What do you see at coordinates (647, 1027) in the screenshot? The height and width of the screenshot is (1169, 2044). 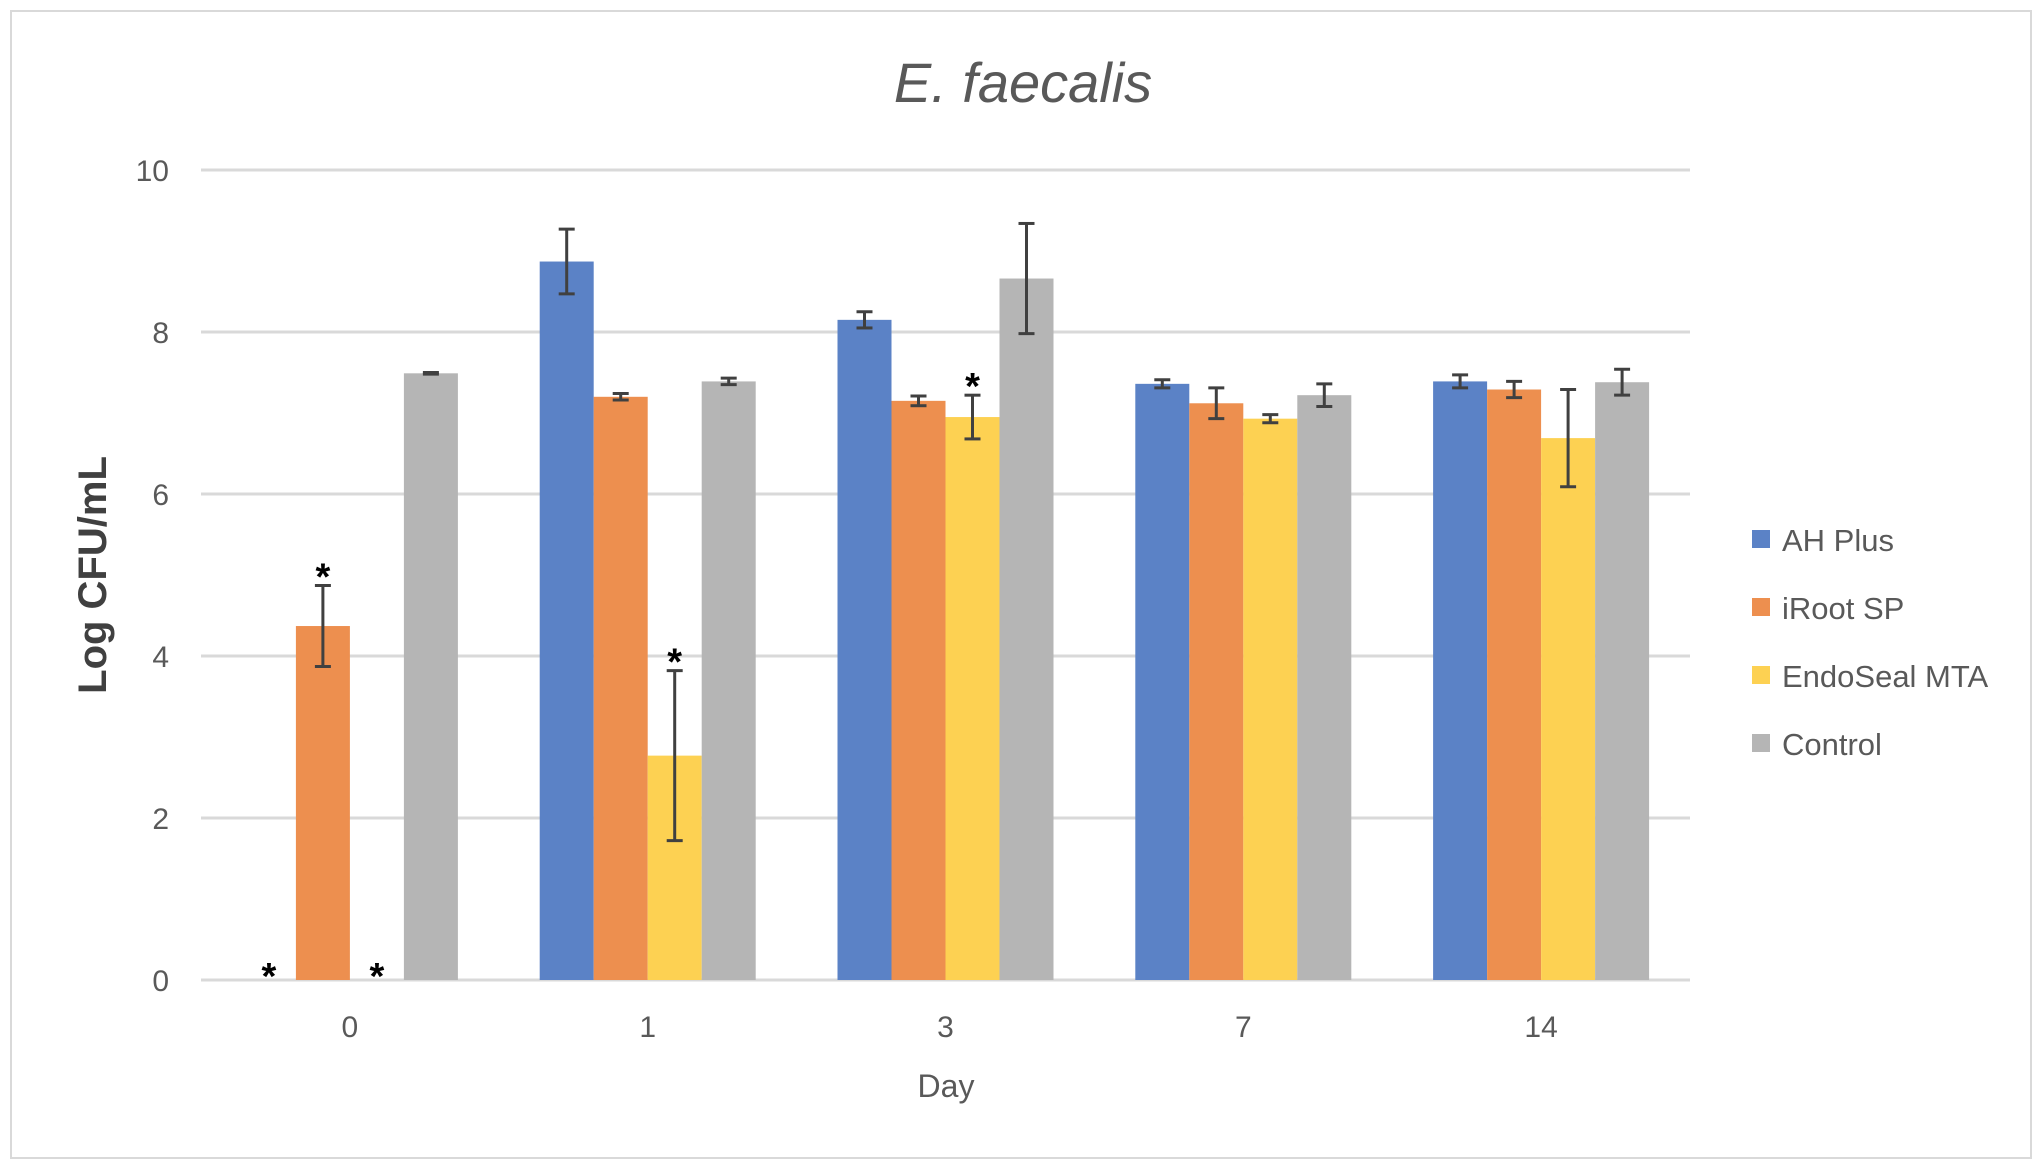 I see `x-tick-label-1: 1` at bounding box center [647, 1027].